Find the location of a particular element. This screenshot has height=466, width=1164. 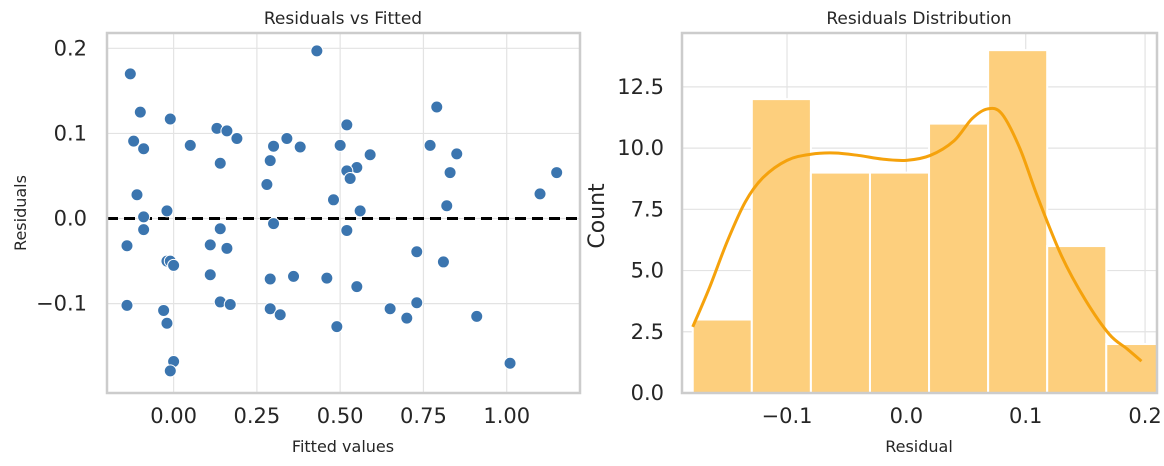

right-y-tick-label: 5.0 is located at coordinates (647, 271).